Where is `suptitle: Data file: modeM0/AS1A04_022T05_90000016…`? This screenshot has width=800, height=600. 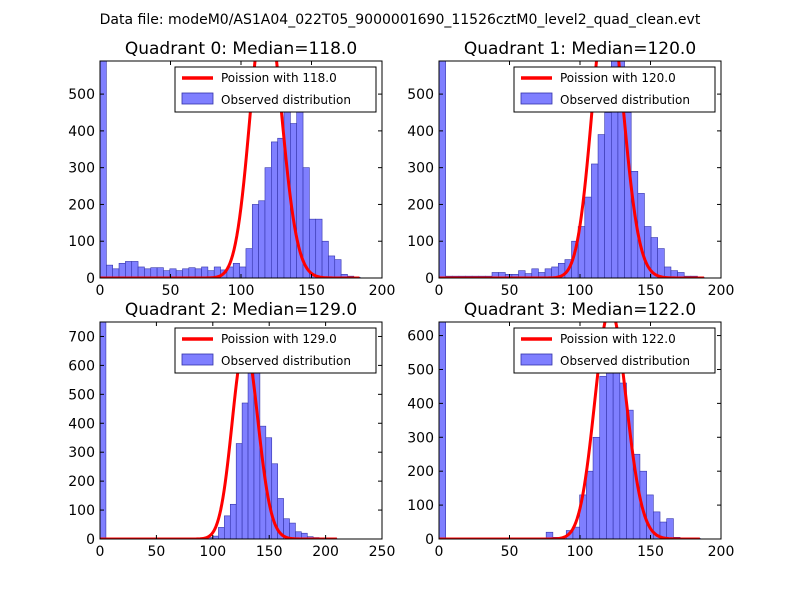
suptitle: Data file: modeM0/AS1A04_022T05_90000016… is located at coordinates (400, 20).